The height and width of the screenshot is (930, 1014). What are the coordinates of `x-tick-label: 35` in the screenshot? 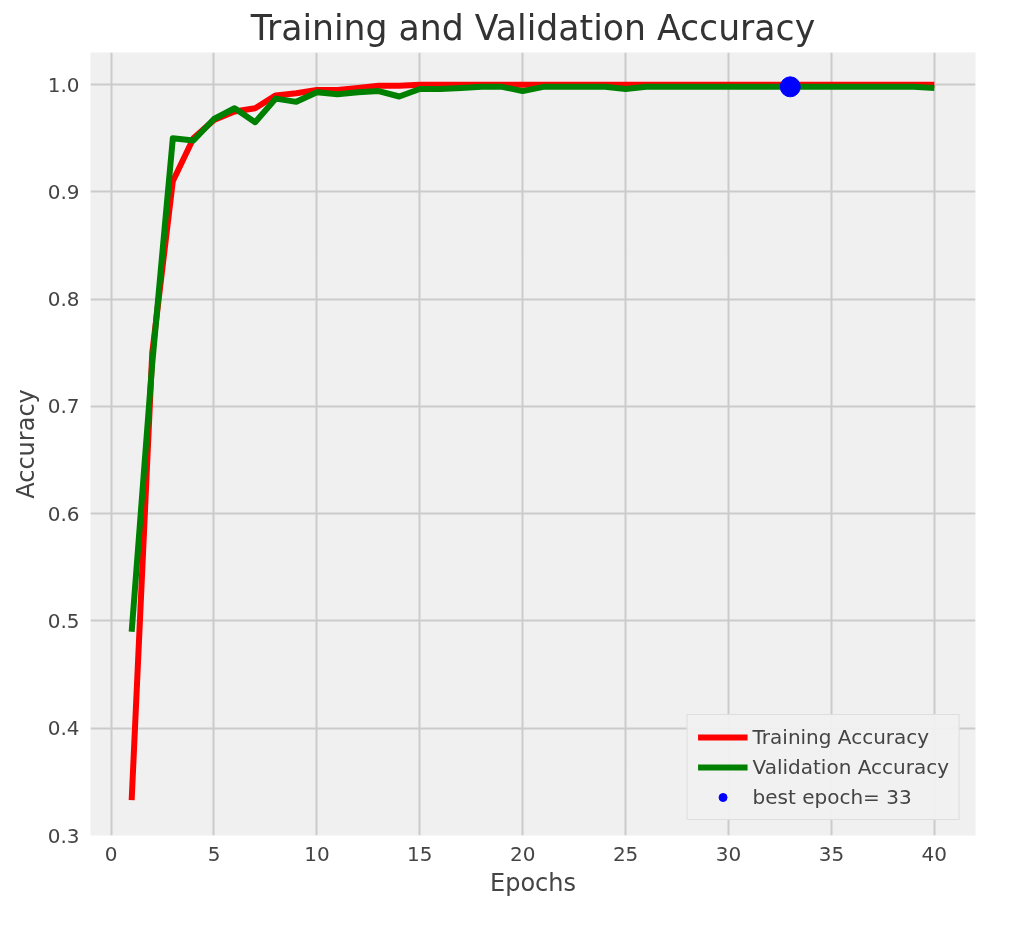 It's located at (831, 853).